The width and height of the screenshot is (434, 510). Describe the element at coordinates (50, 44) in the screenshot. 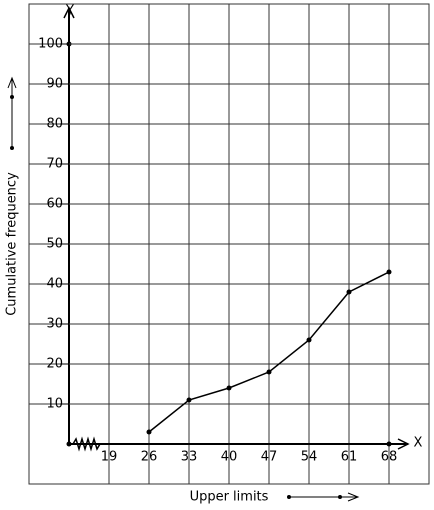

I see `y-tick-label: 100` at that location.